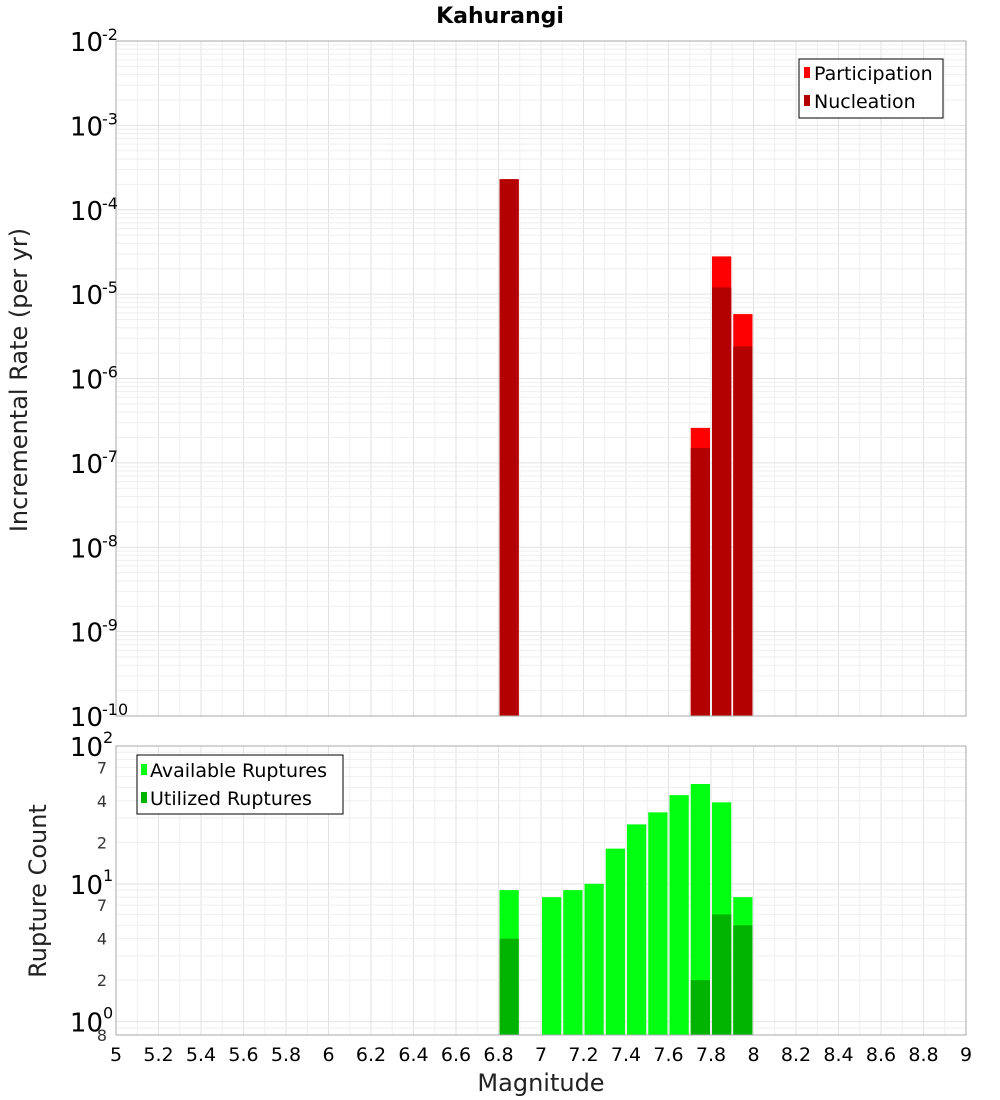 The height and width of the screenshot is (1100, 1000). I want to click on x-tick-label: 6.2, so click(371, 1055).